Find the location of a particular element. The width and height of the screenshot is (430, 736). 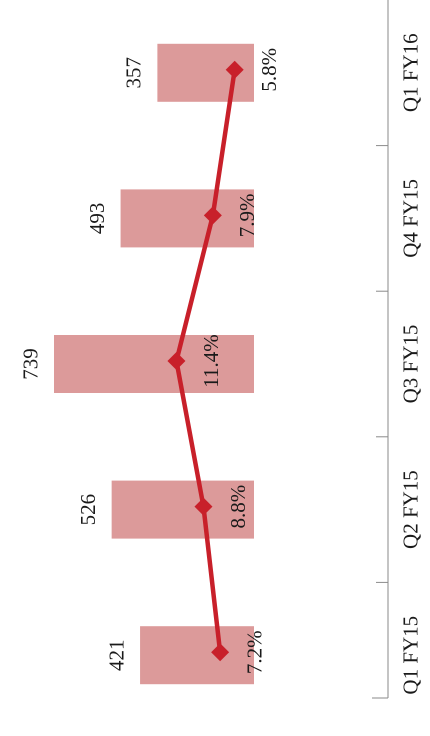

category-tick-label: Q1 FY15 is located at coordinates (410, 655).